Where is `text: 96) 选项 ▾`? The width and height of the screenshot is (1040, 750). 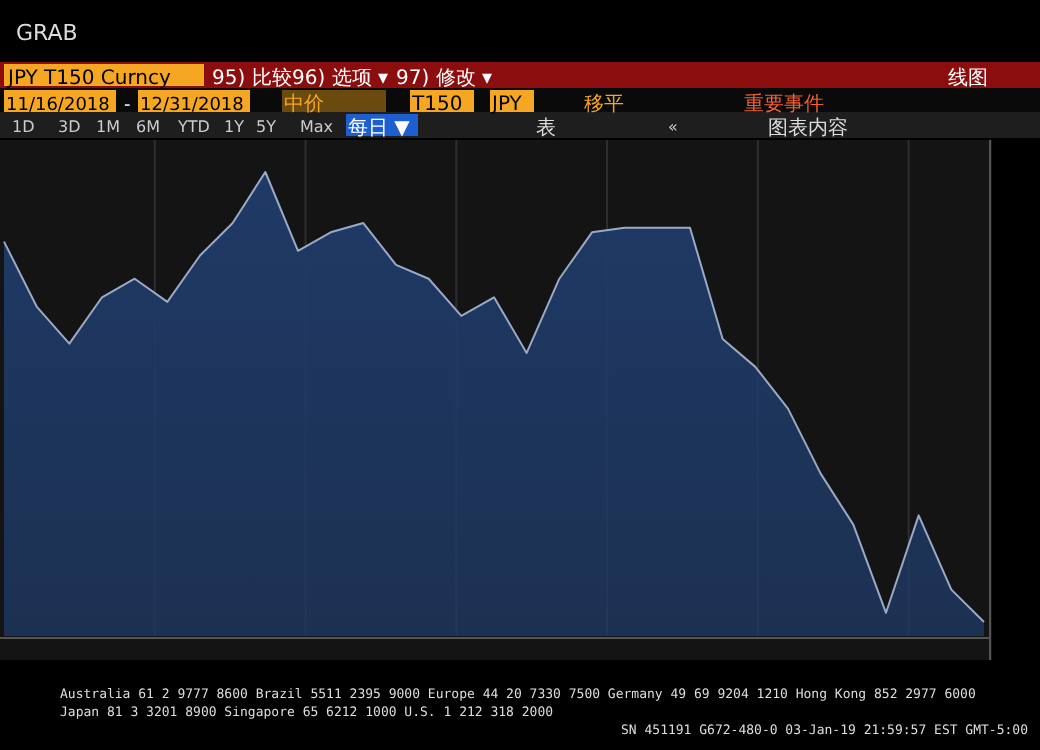 text: 96) 选项 ▾ is located at coordinates (340, 78).